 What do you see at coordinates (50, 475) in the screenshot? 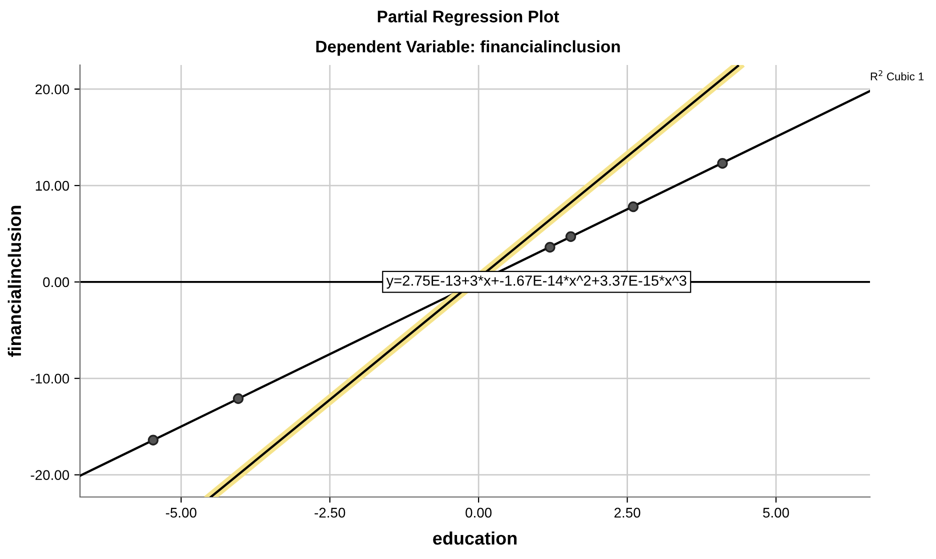
I see `y-tick-label: -20.00` at bounding box center [50, 475].